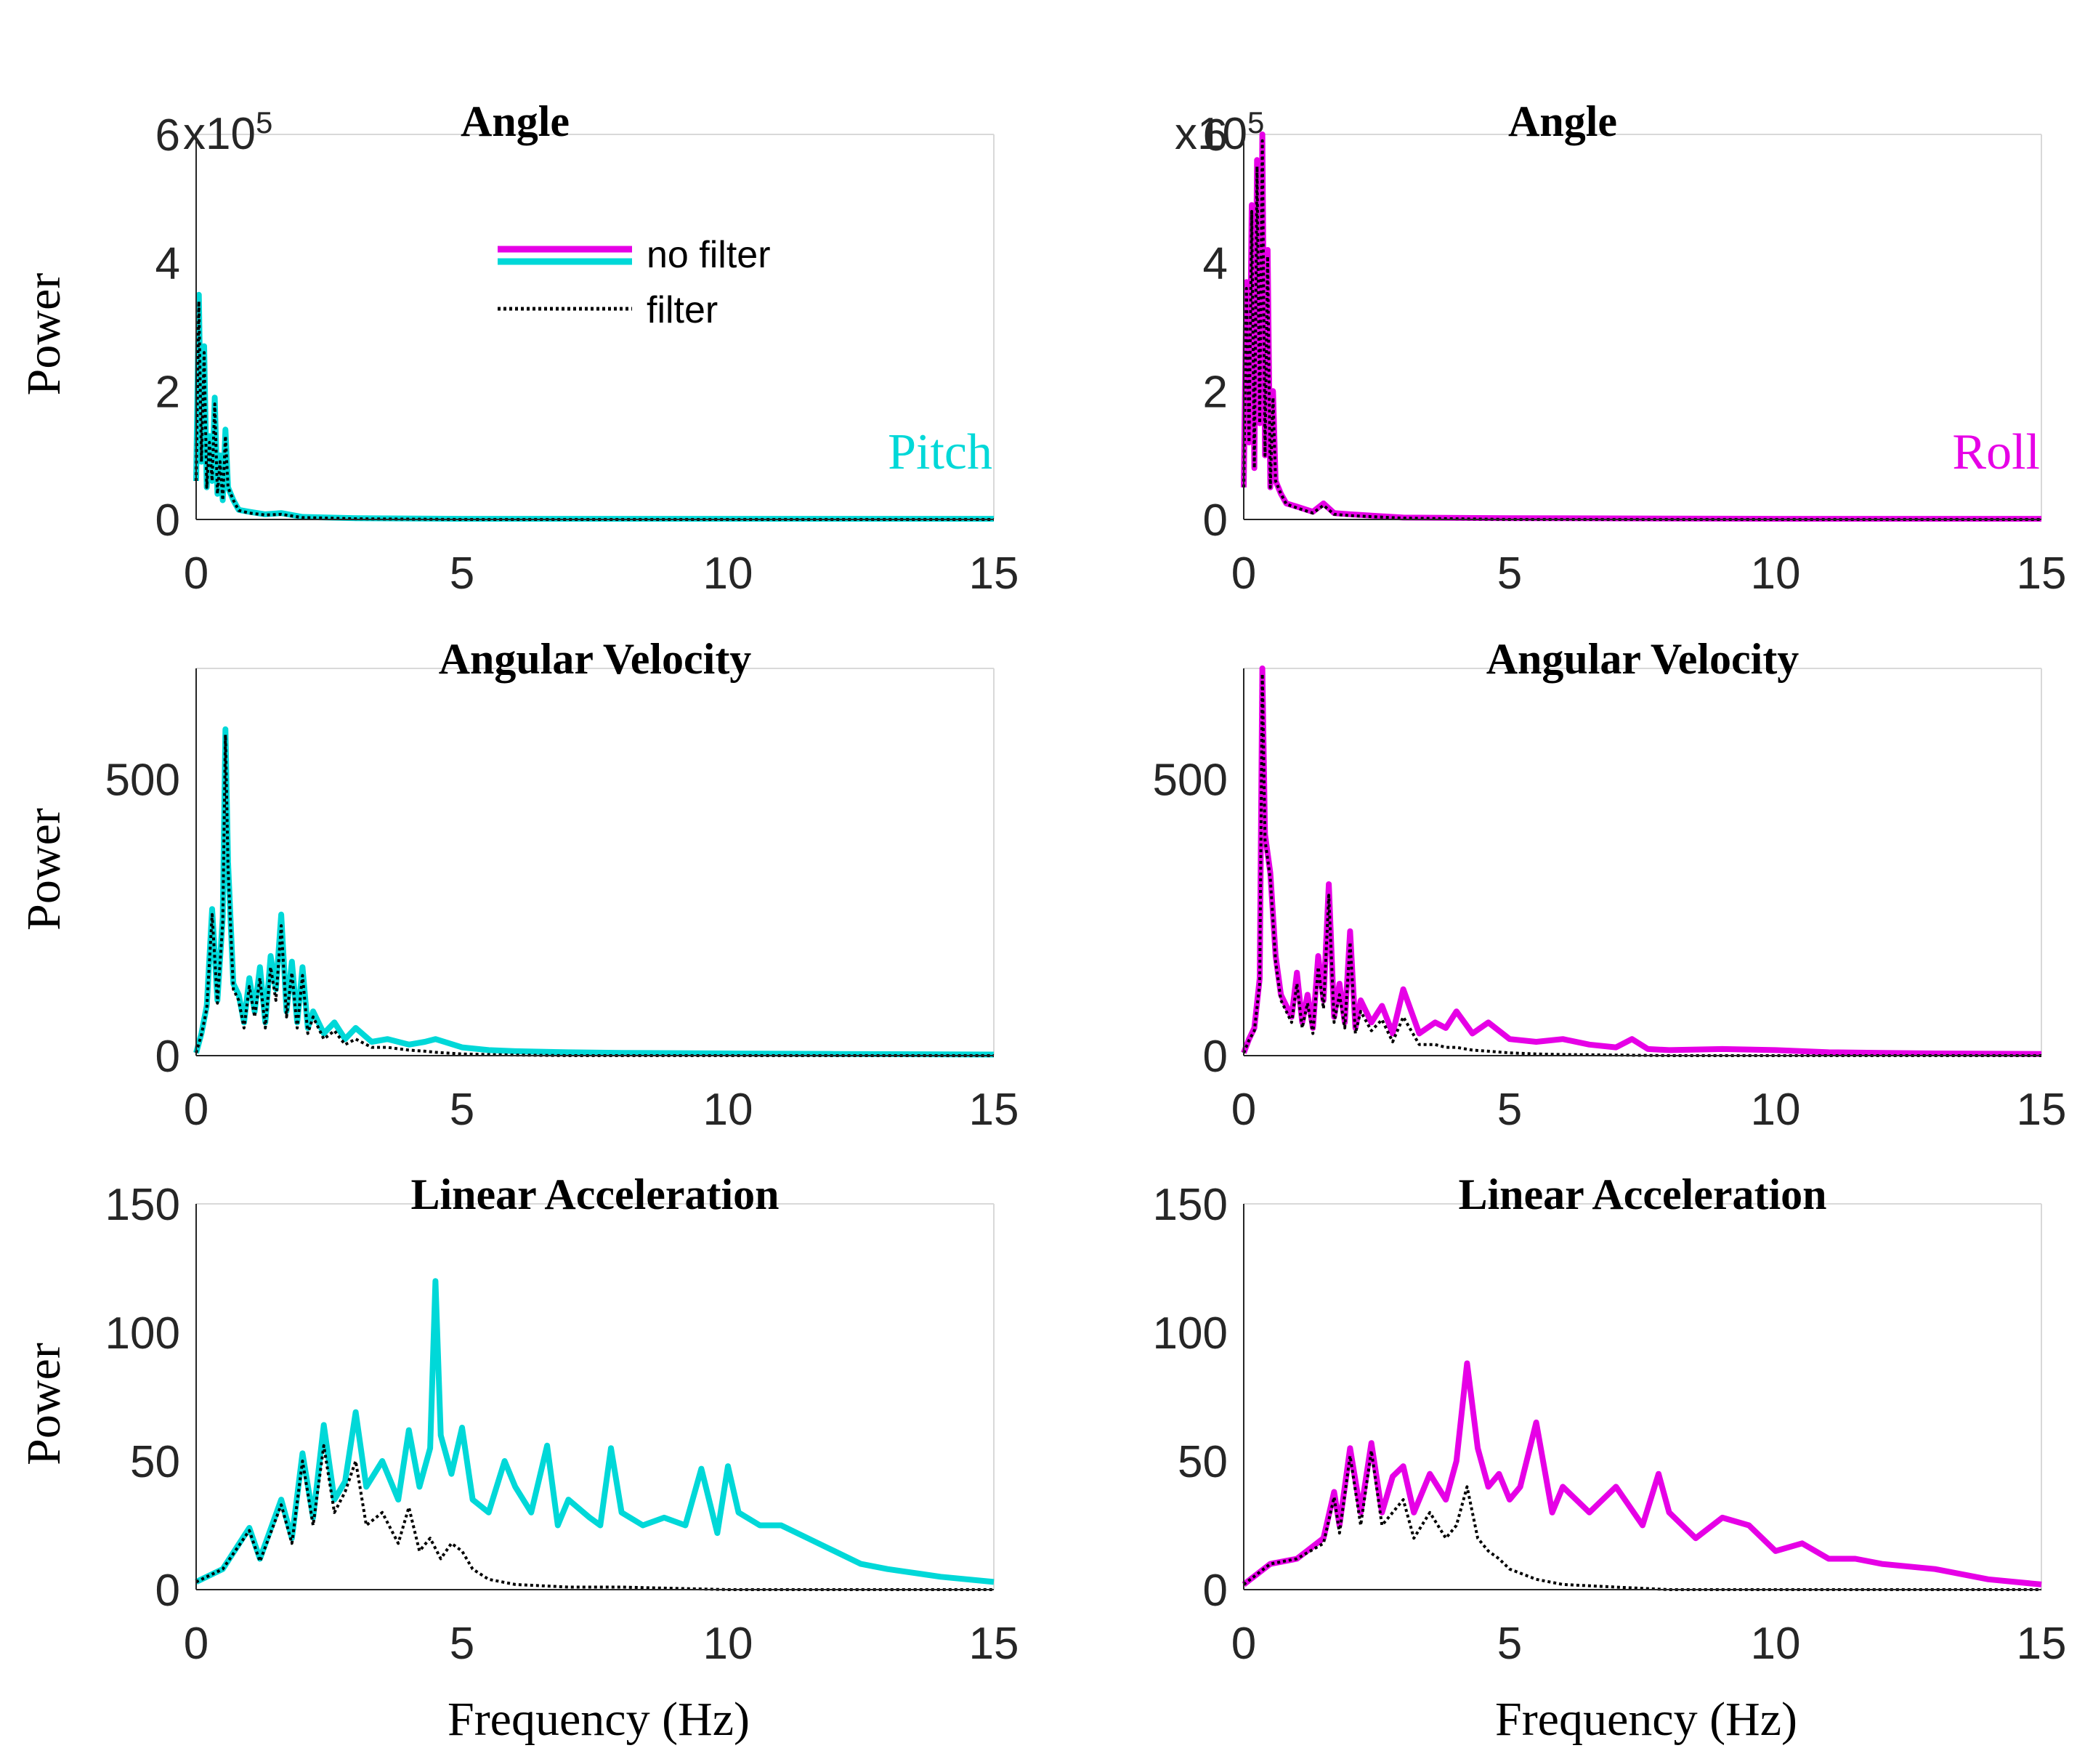 The image size is (2085, 1764). I want to click on series-label-pitch: Pitch, so click(940, 452).